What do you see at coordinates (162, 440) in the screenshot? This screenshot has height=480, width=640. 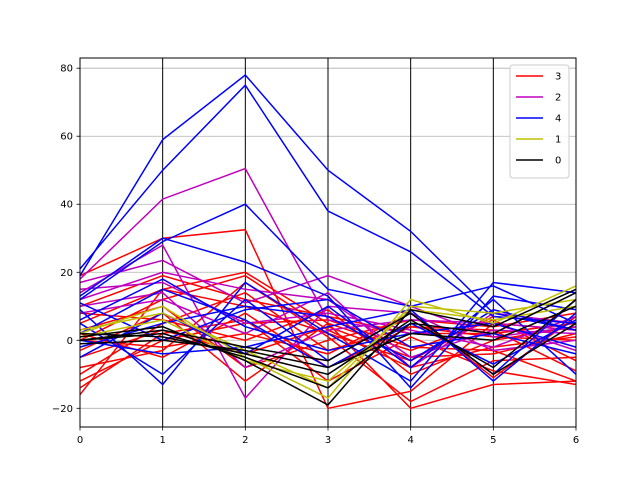 I see `x-tick-label: 1` at bounding box center [162, 440].